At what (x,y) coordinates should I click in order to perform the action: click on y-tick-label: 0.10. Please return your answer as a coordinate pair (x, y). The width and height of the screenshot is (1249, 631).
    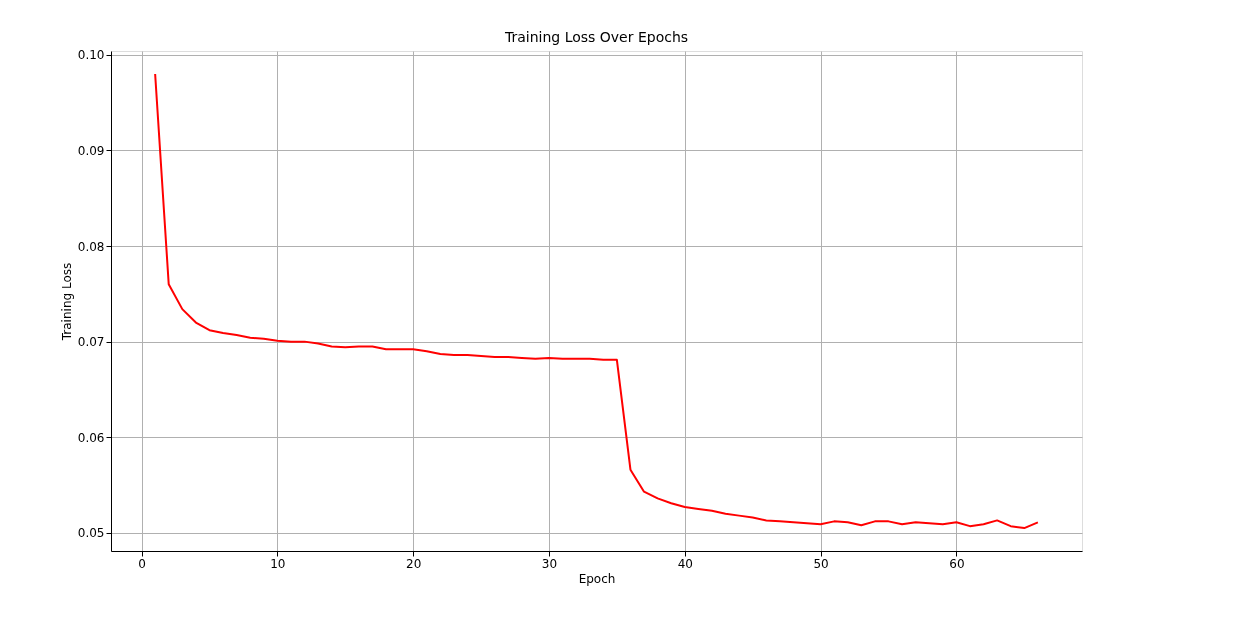
    Looking at the image, I should click on (91, 55).